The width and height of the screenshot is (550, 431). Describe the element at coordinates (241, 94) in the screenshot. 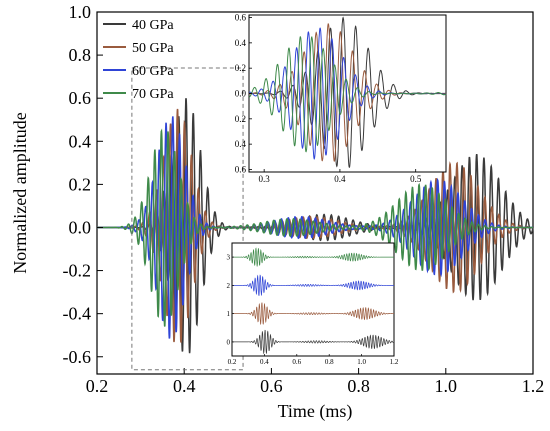

I see `inset-zoom-y-label-3: 0.0` at that location.